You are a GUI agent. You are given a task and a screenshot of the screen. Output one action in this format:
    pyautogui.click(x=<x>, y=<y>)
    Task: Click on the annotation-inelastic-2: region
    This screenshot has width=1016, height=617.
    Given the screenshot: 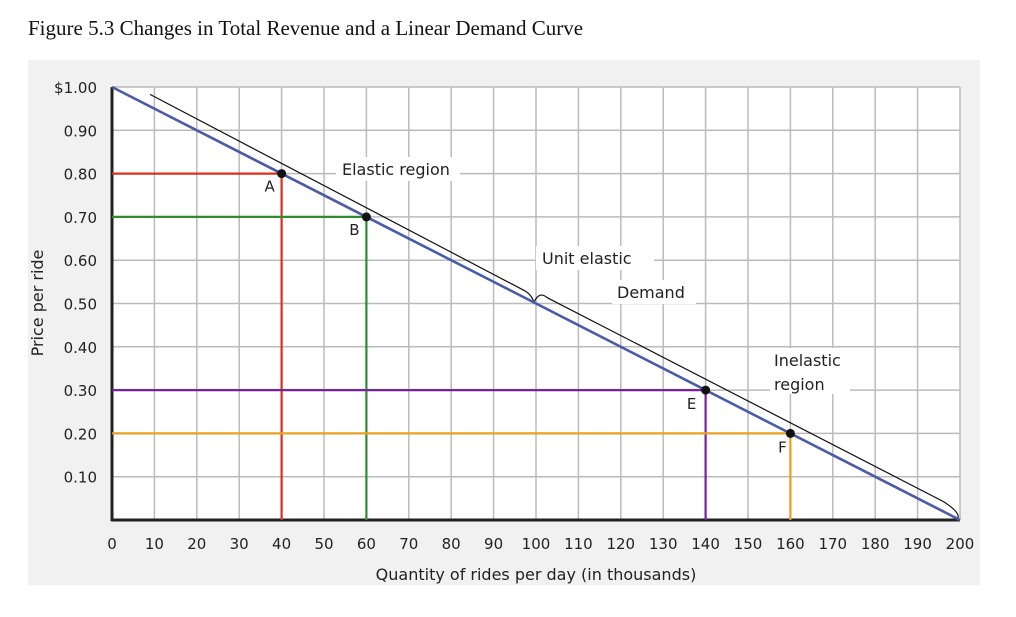 What is the action you would take?
    pyautogui.click(x=799, y=384)
    